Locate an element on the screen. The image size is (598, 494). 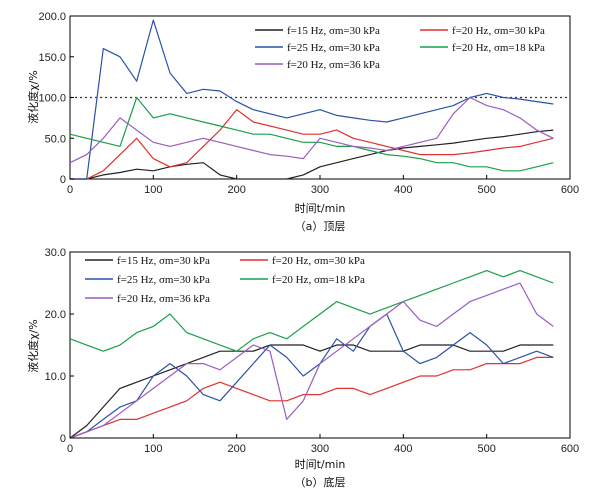
a-legend-label: f=20 Hz, σm=30 kPa is located at coordinates (498, 31).